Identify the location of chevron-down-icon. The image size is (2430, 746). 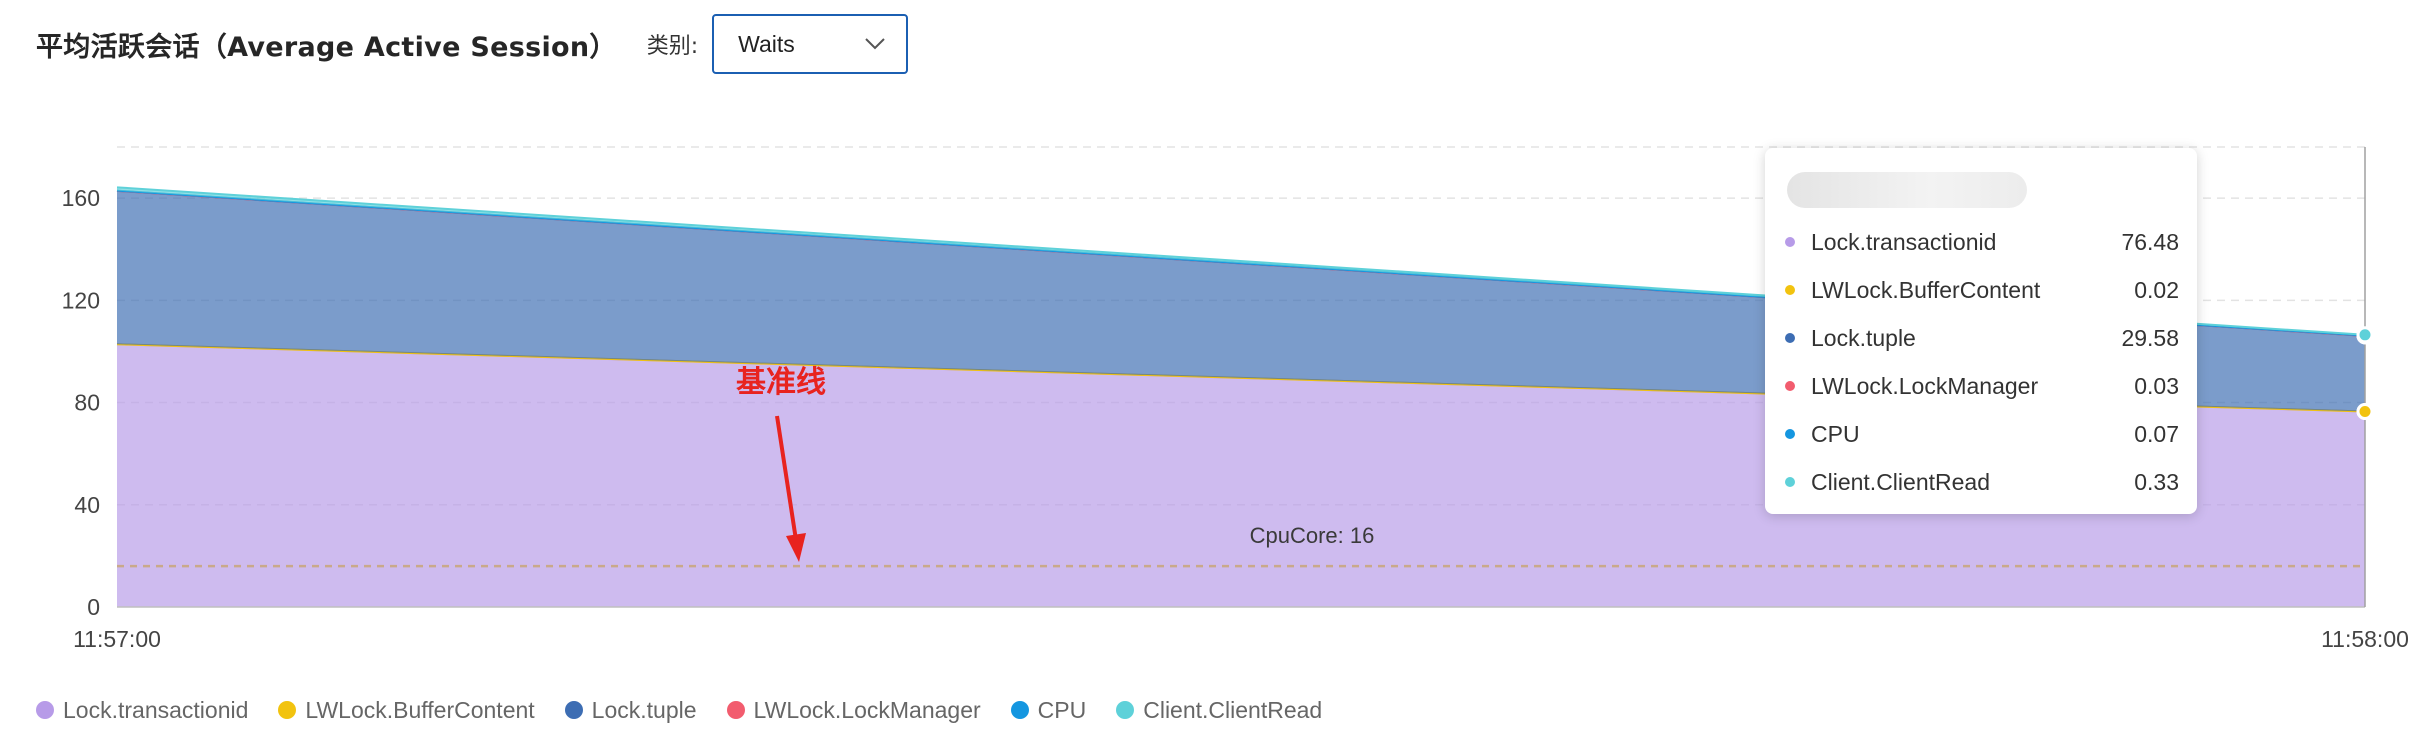
(875, 44).